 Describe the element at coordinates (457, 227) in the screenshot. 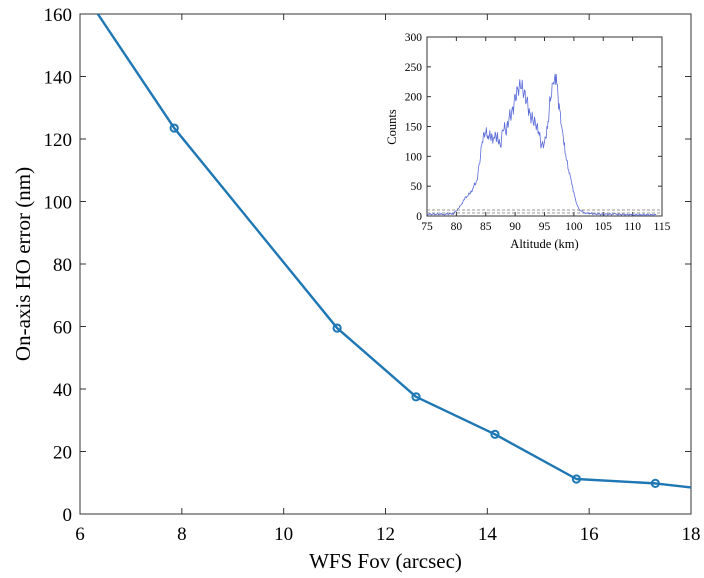

I see `x-tick-label: 80` at that location.